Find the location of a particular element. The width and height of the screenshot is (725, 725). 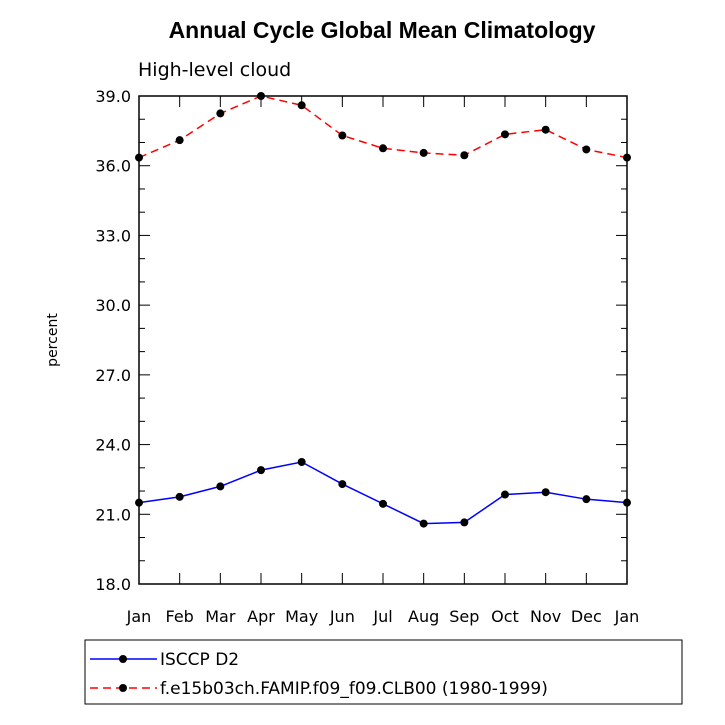

y-tick-labels: 18.0 21.0 24.0 27.0 30.0 33.0 36.0 39.0 is located at coordinates (113, 340).